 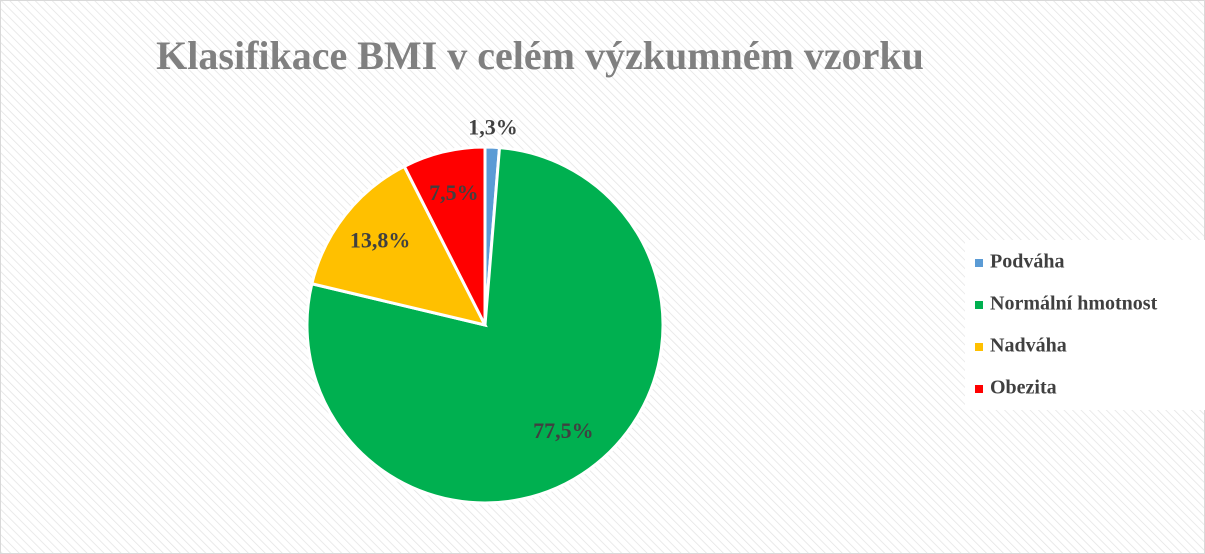 What do you see at coordinates (454, 192) in the screenshot?
I see `data-label: 7,5%` at bounding box center [454, 192].